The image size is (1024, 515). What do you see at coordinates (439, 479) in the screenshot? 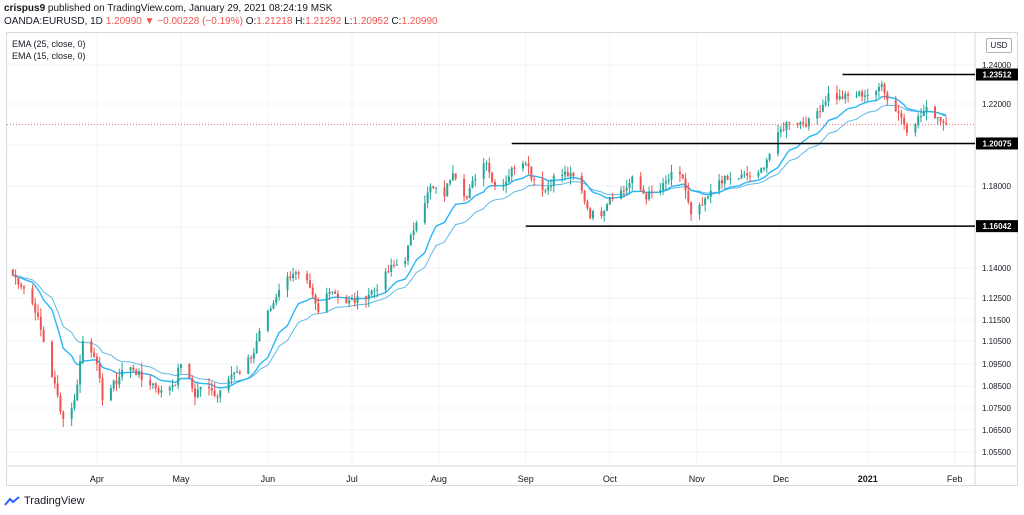
I see `x-tick-label: Aug` at bounding box center [439, 479].